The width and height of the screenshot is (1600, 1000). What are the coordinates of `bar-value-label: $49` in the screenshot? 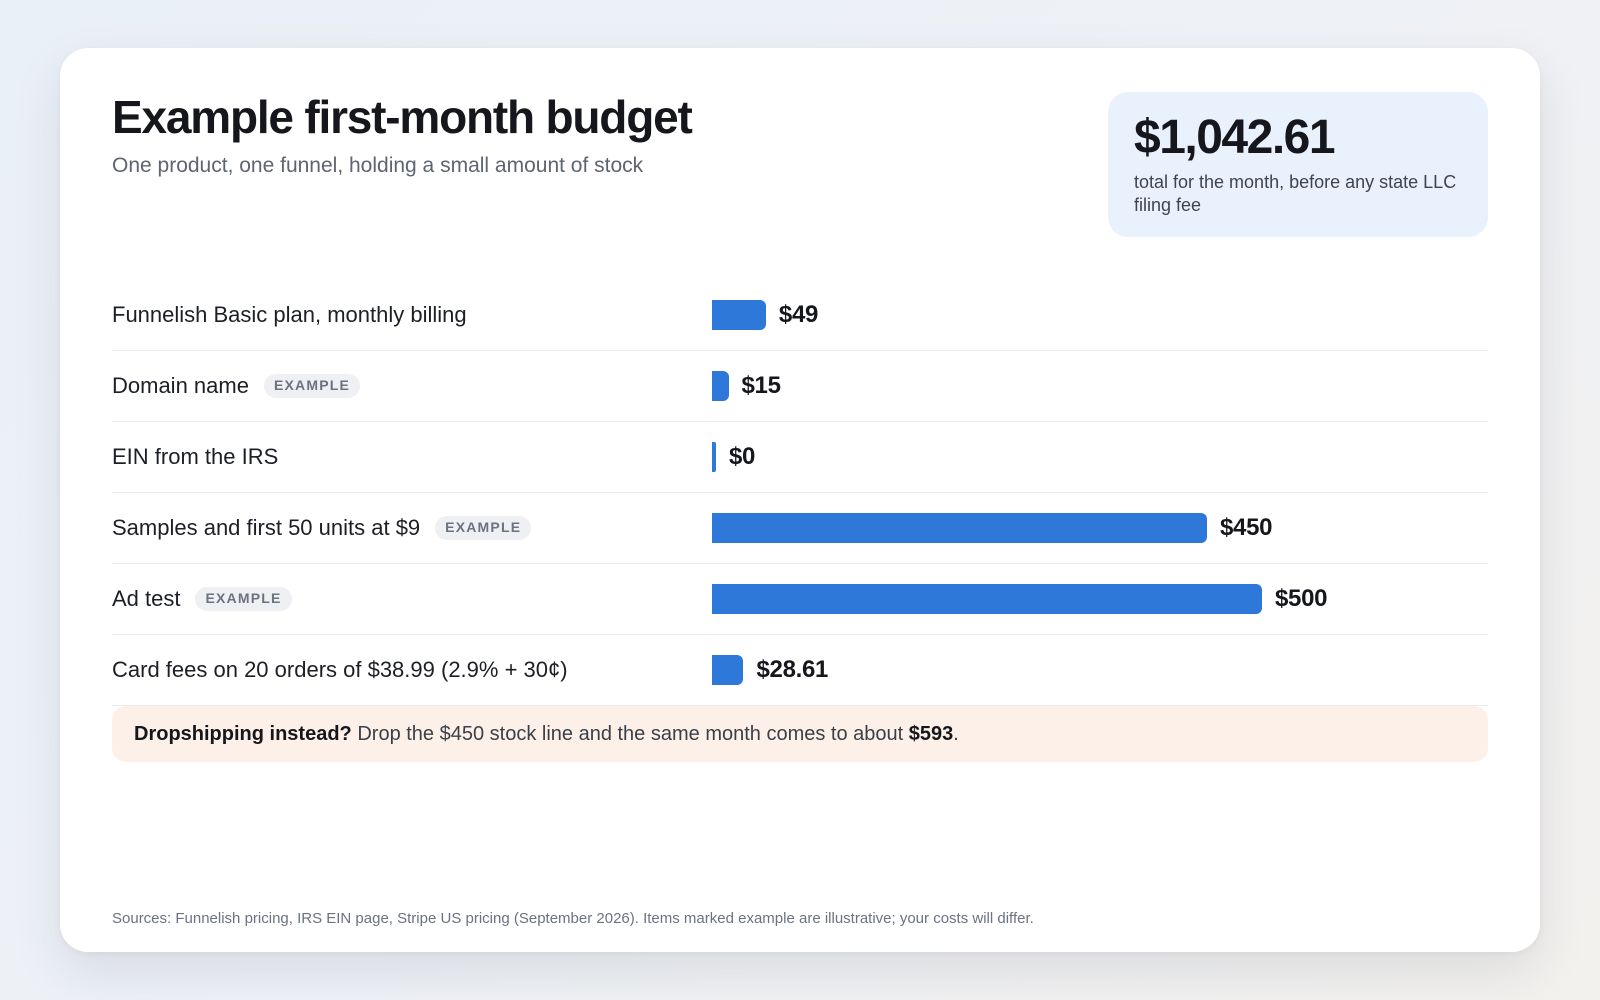 It's located at (798, 314).